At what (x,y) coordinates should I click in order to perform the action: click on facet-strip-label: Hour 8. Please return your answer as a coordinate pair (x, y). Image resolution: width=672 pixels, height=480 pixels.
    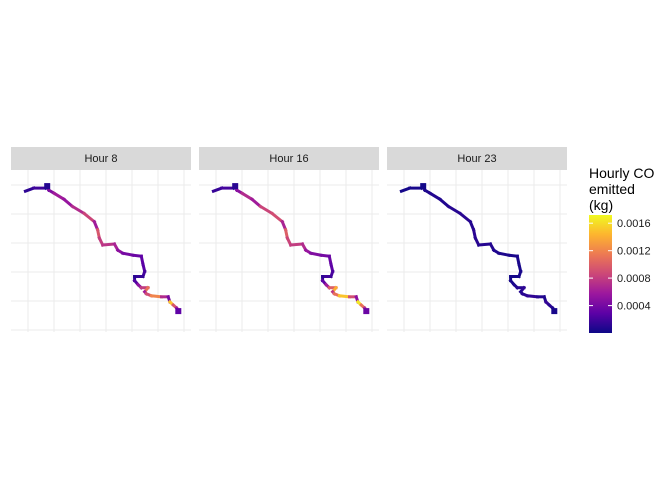
    Looking at the image, I should click on (100, 159).